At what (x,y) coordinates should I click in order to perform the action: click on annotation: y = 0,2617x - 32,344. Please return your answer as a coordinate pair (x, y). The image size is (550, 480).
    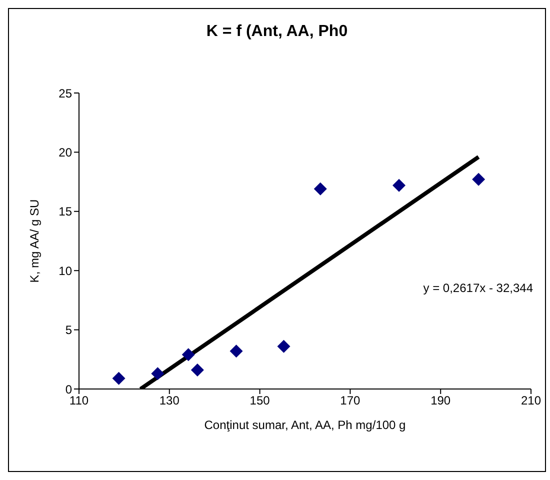
    Looking at the image, I should click on (478, 288).